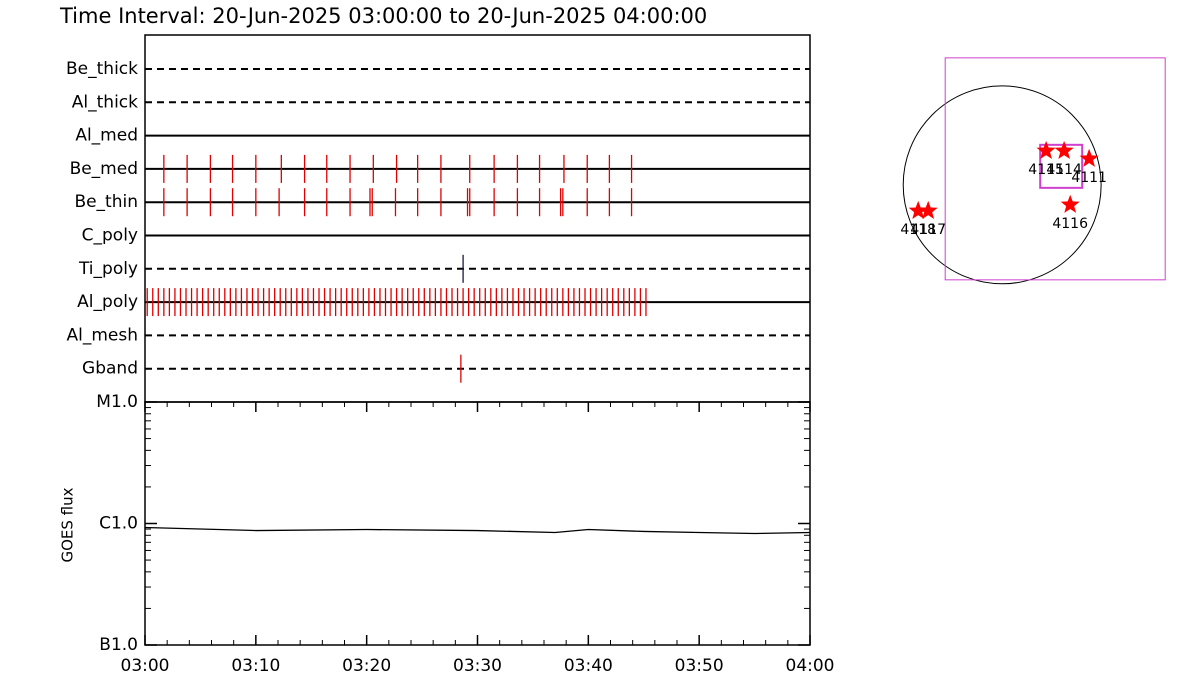 This screenshot has width=1200, height=700. Describe the element at coordinates (110, 236) in the screenshot. I see `filter-label: C_poly` at that location.